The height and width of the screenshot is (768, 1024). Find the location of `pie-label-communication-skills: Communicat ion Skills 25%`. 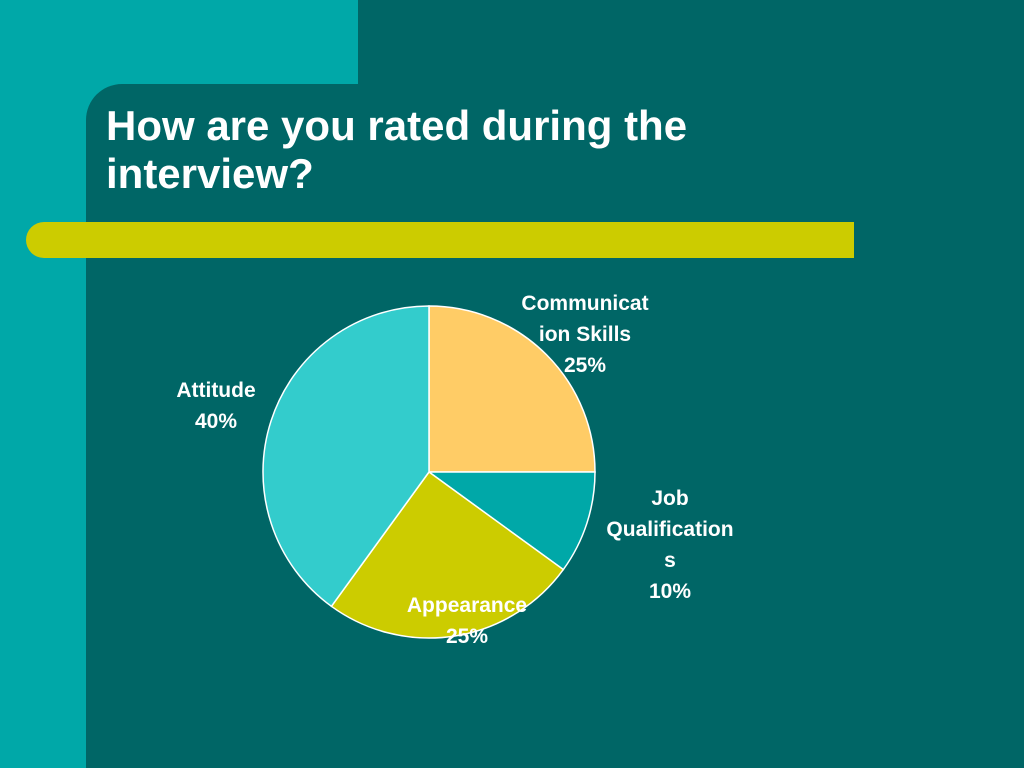

pie-label-communication-skills: Communicat ion Skills 25% is located at coordinates (584, 334).